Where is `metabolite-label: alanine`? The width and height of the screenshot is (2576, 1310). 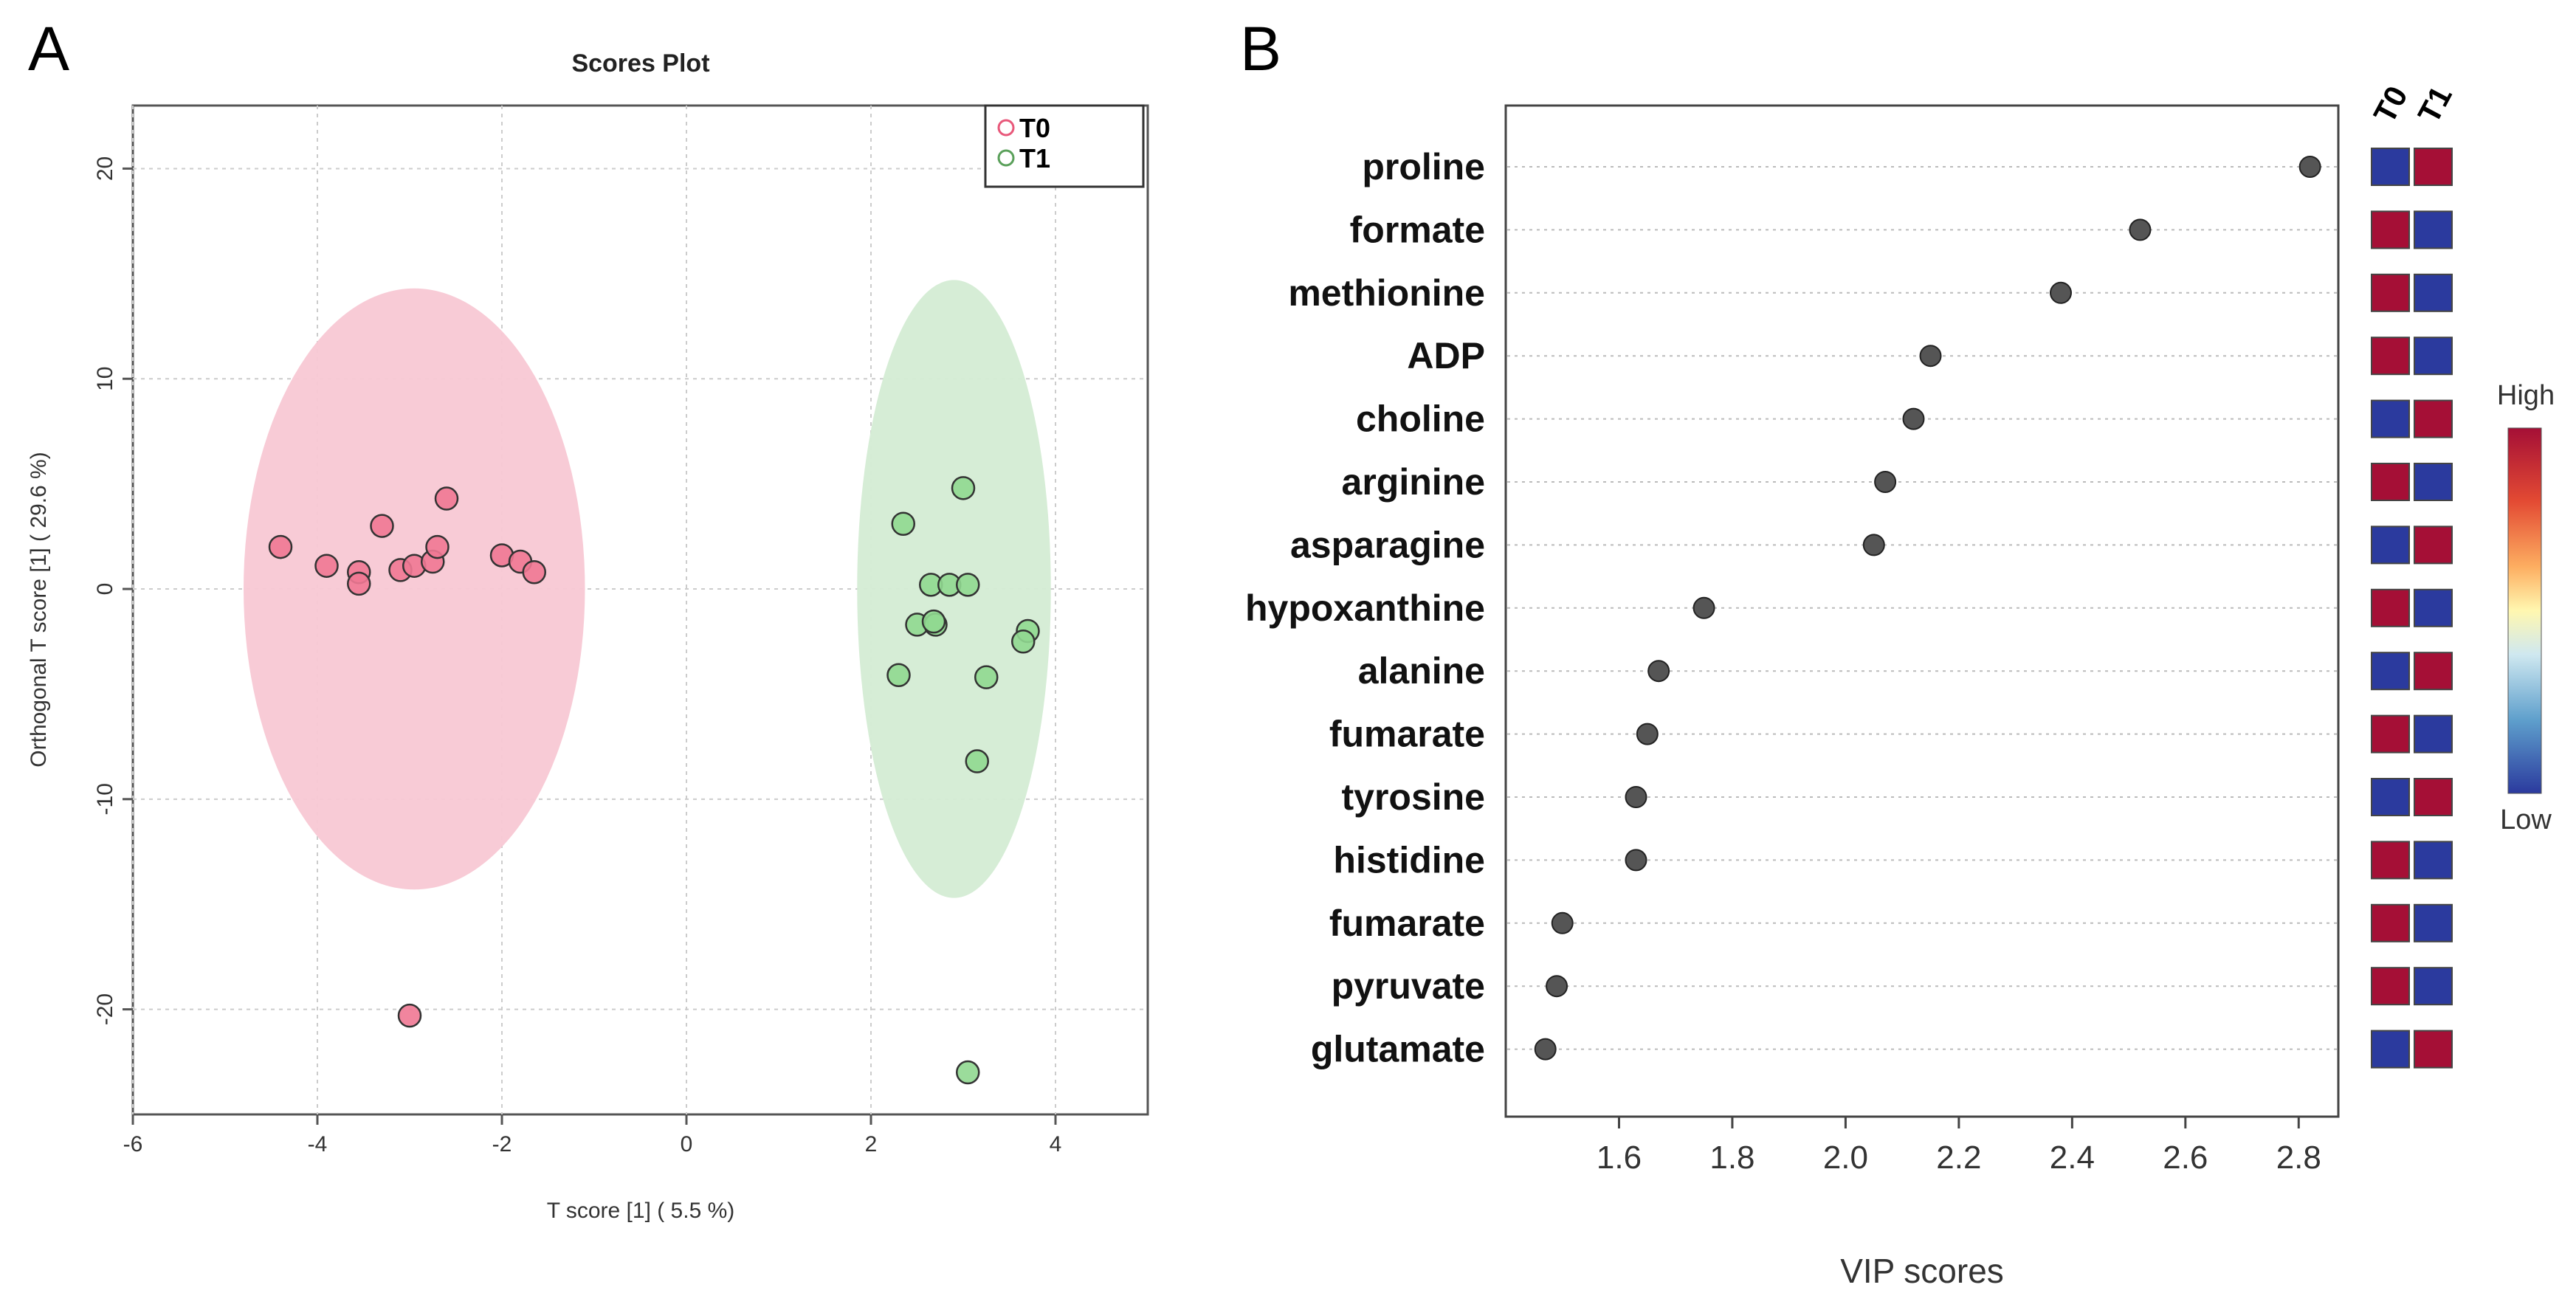 metabolite-label: alanine is located at coordinates (1422, 671).